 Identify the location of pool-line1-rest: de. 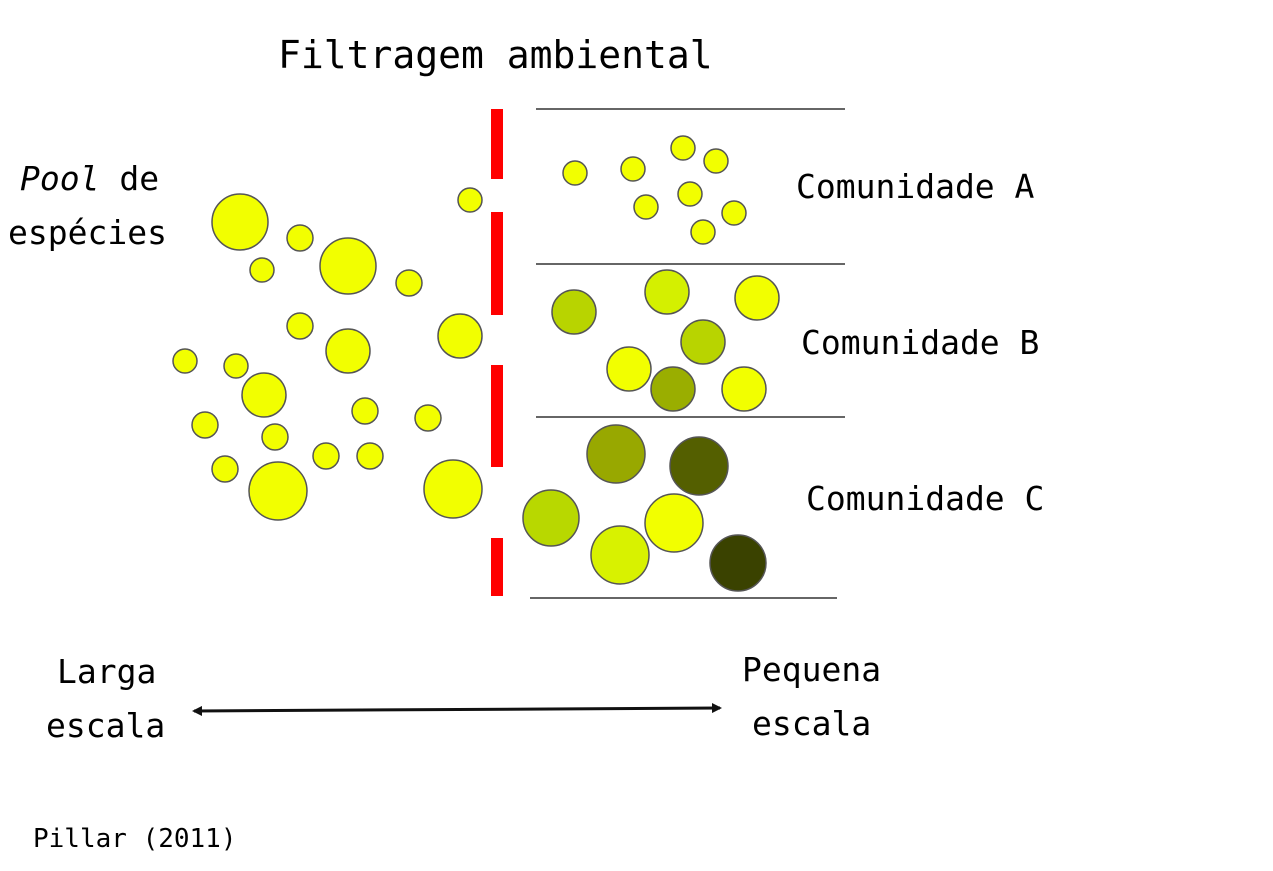
(129, 178).